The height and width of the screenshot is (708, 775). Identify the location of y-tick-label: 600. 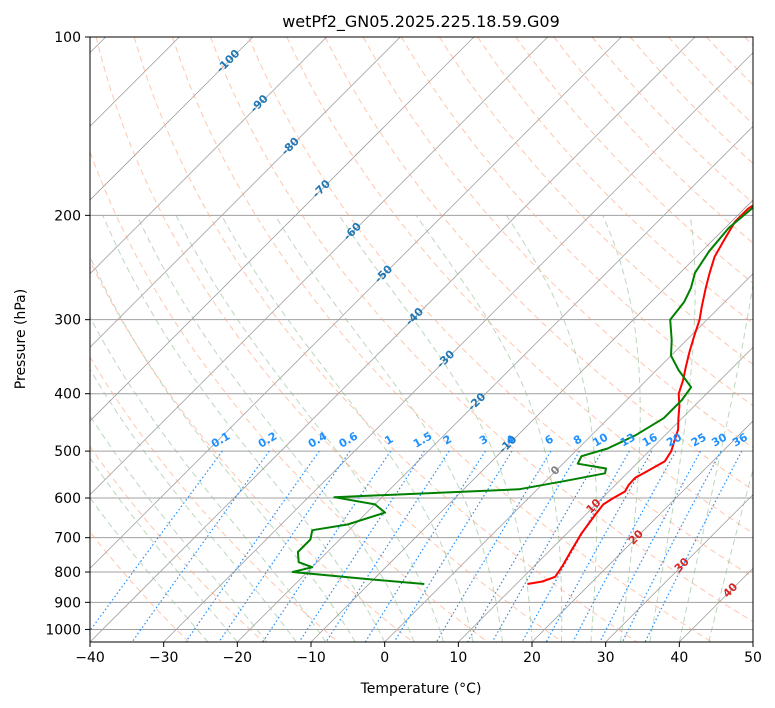
(67, 499).